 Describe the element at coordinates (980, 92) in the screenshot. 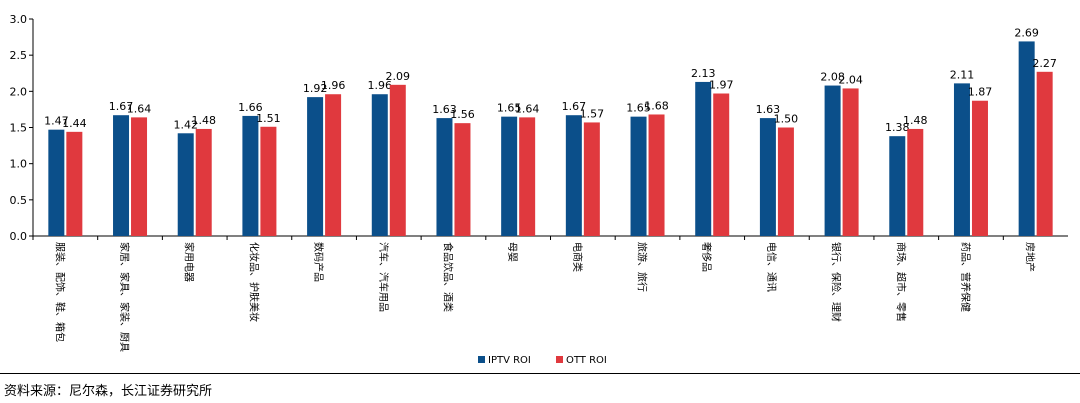

I see `data-label-ott: 1.87` at that location.